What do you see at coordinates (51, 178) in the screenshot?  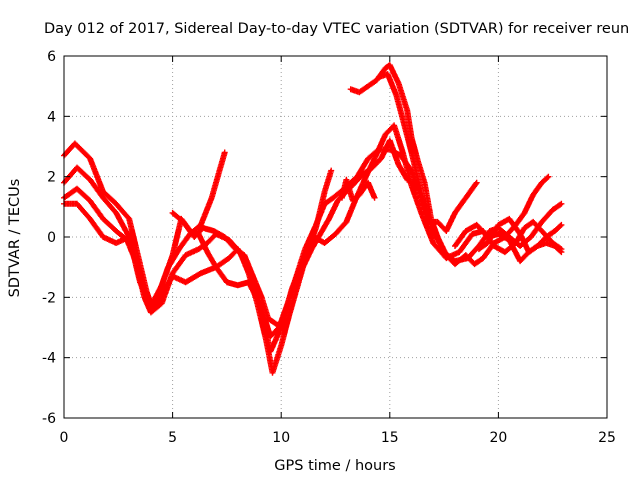 I see `y-tick-label: 2` at bounding box center [51, 178].